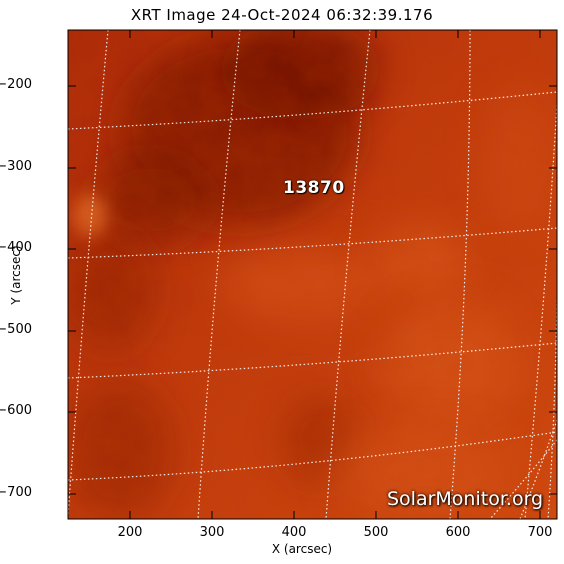 This screenshot has height=564, width=564. What do you see at coordinates (16, 275) in the screenshot?
I see `y-axis-label: Y (arcsec)` at bounding box center [16, 275].